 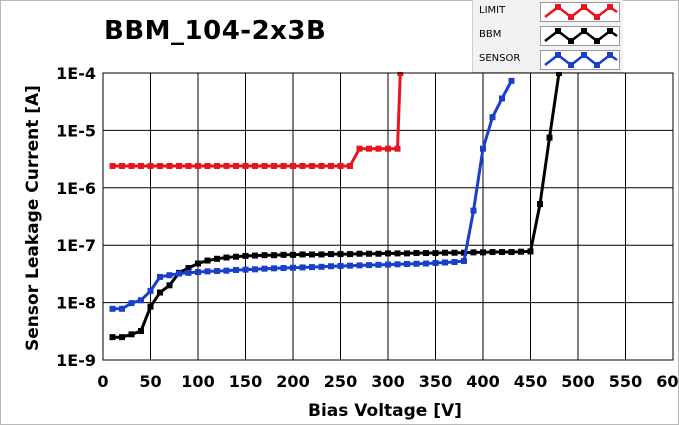 I want to click on x-tick-label: 0, so click(x=102, y=381).